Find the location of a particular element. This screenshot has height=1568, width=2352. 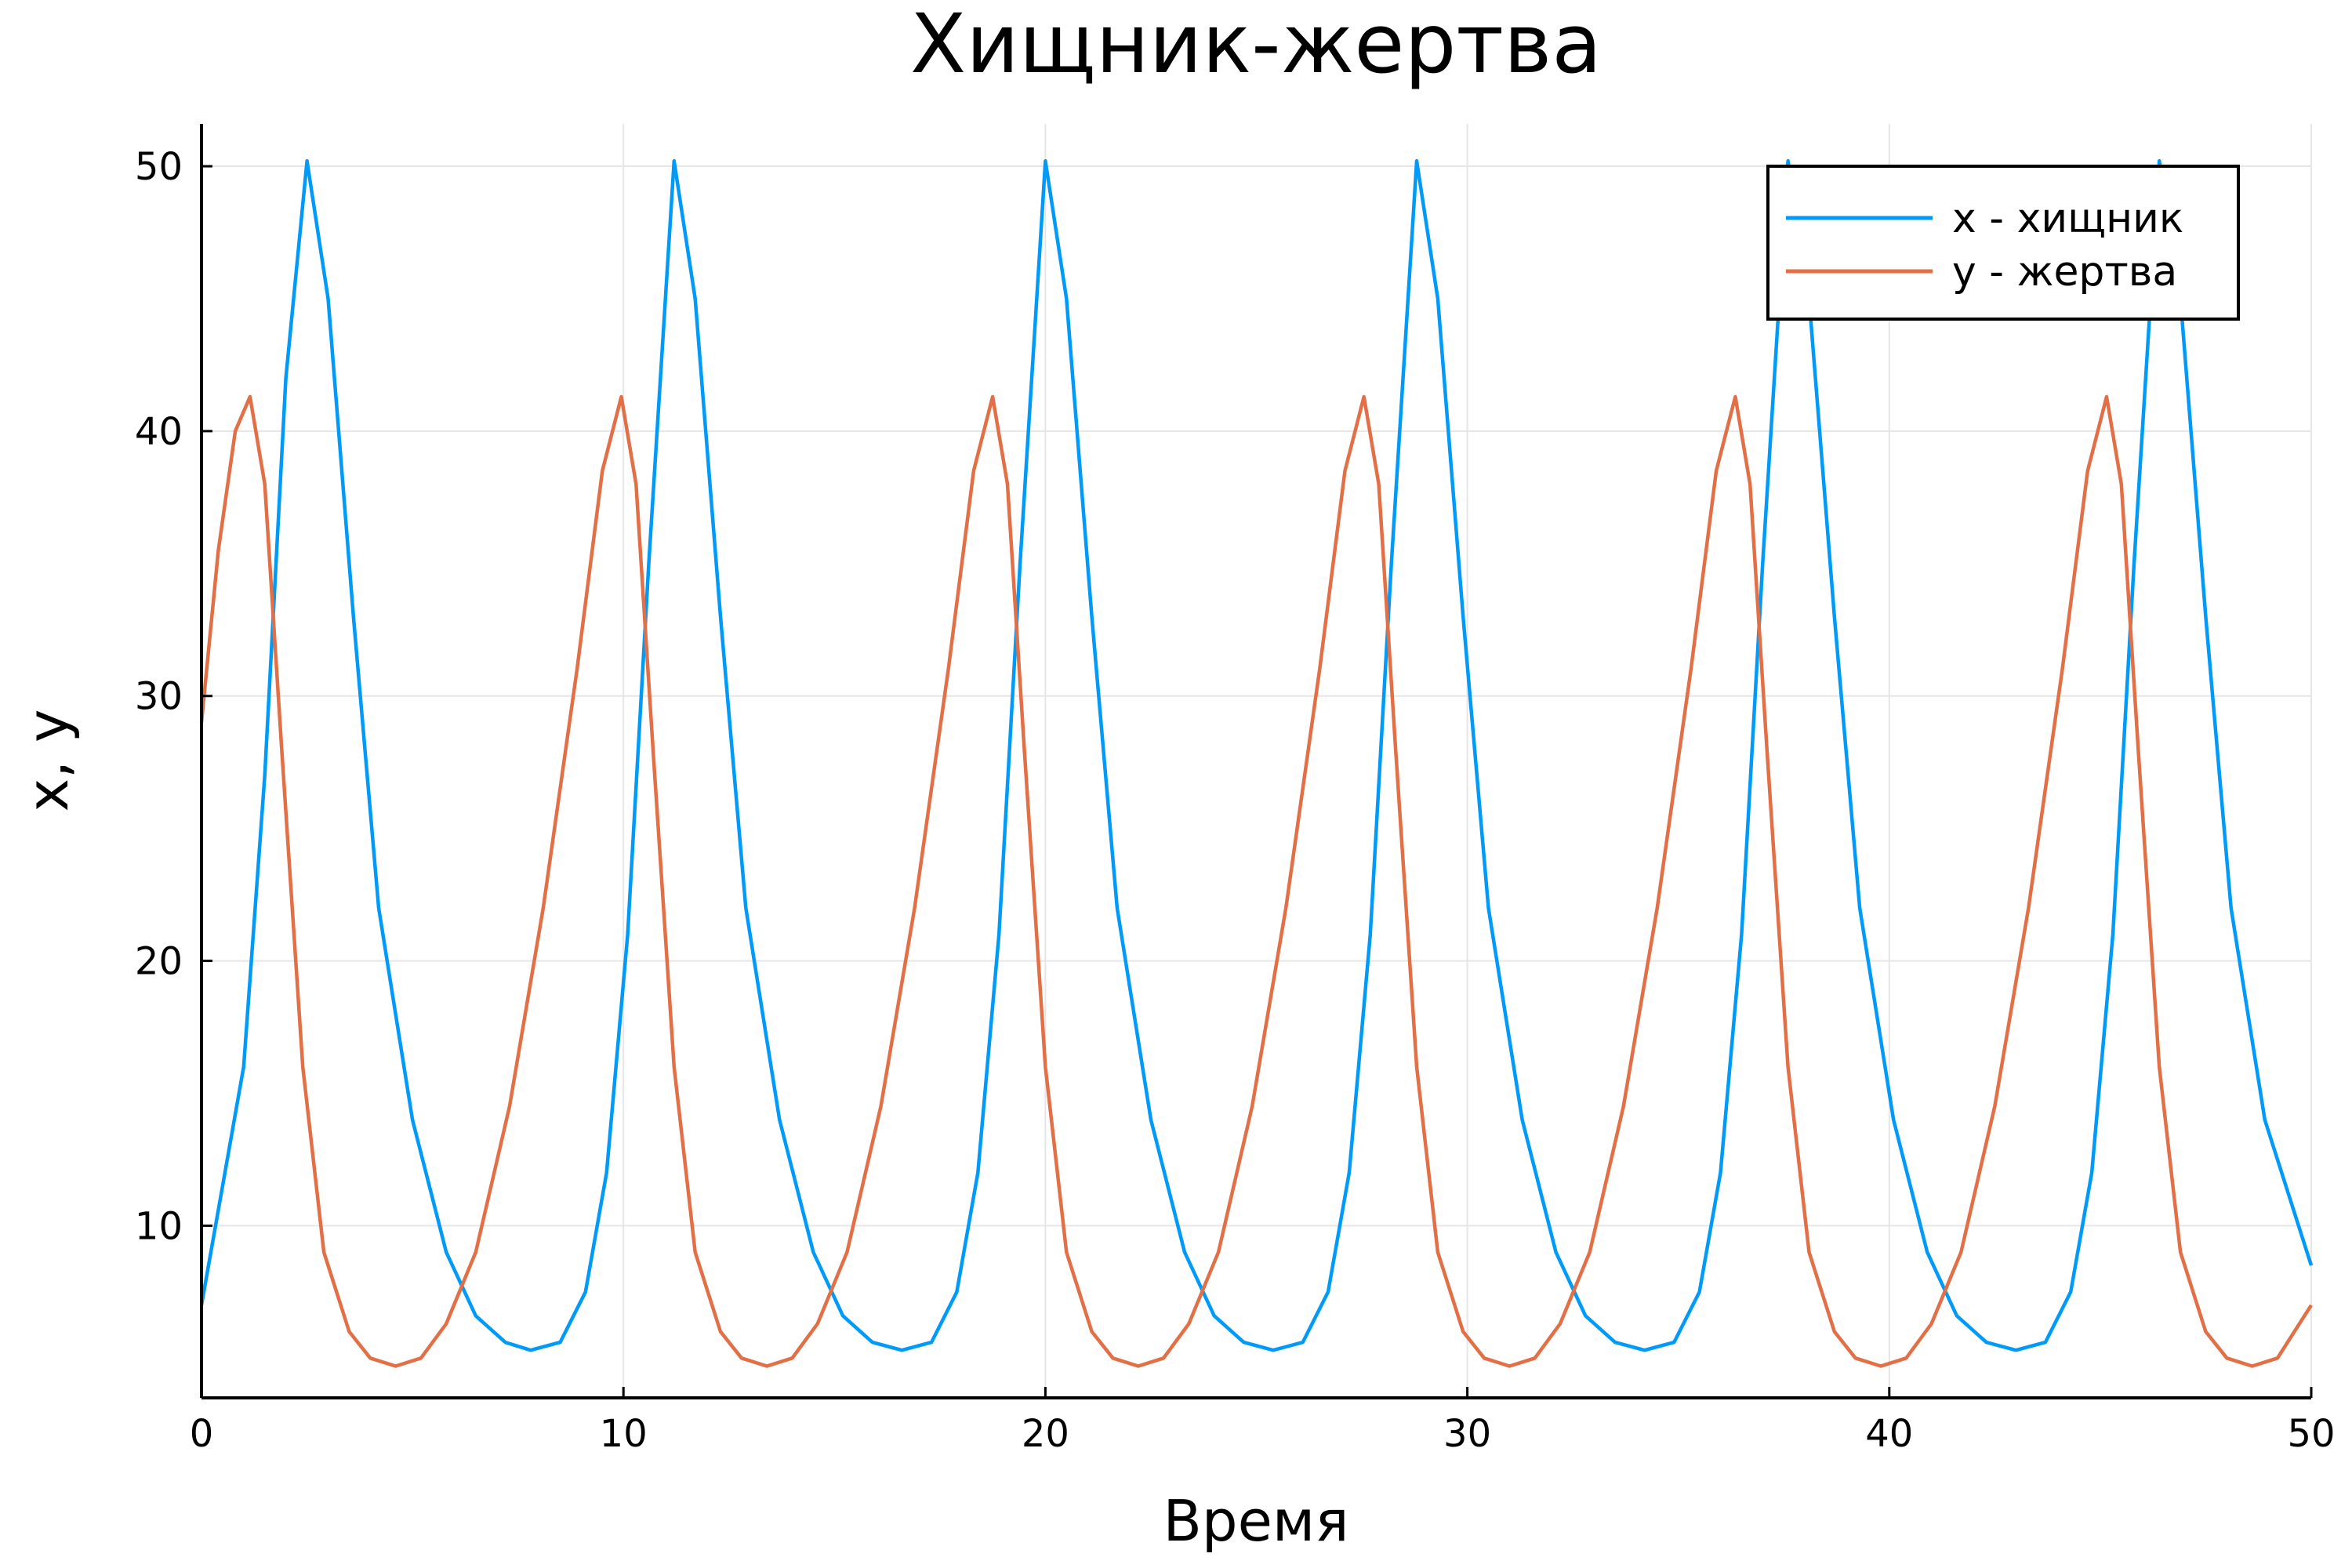

x-tick-label: 50 is located at coordinates (2311, 1434).